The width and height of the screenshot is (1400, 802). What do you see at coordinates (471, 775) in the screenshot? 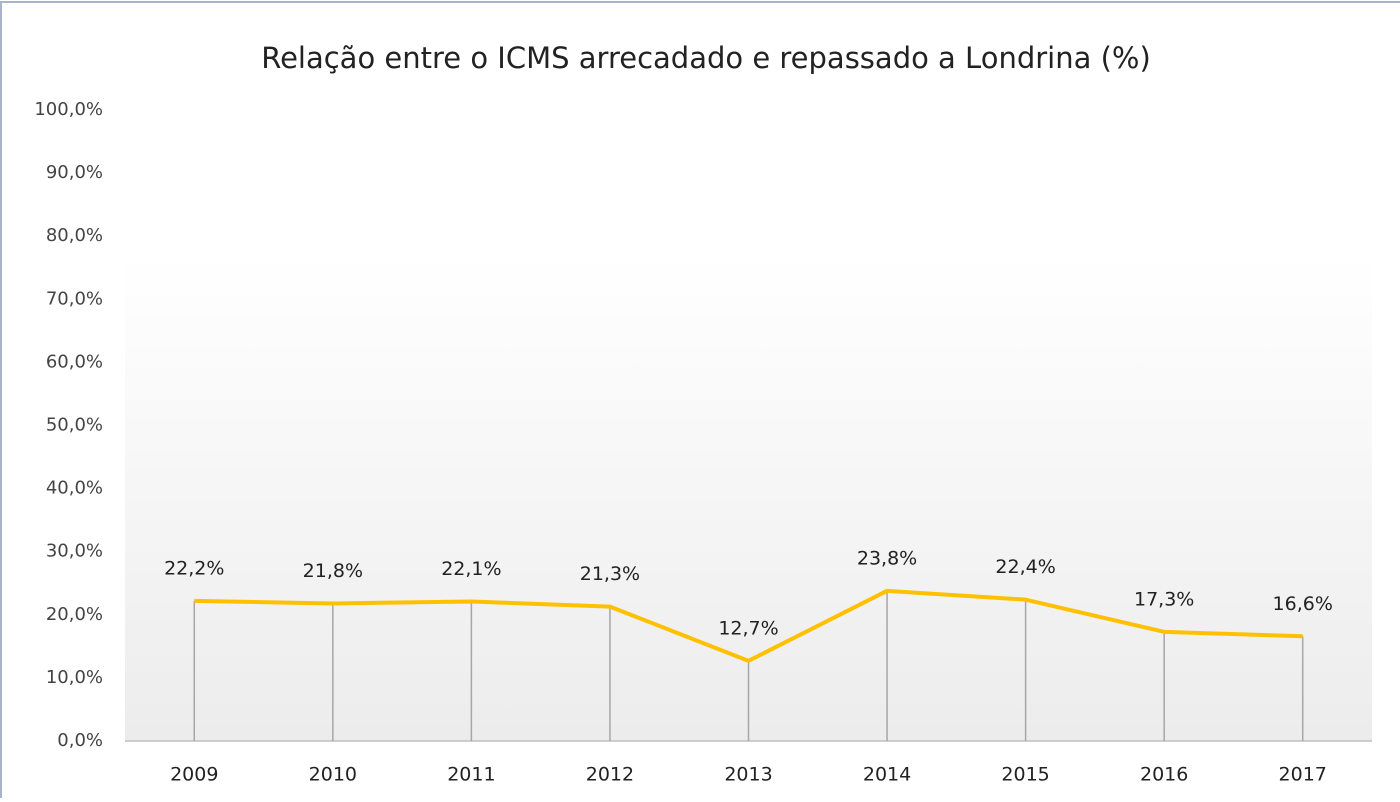
I see `x-tick-label: 2011` at bounding box center [471, 775].